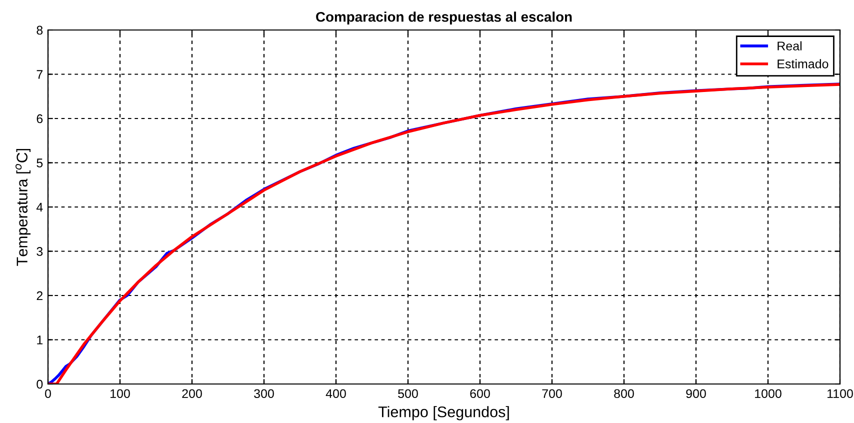 This screenshot has width=854, height=423. Describe the element at coordinates (803, 63) in the screenshot. I see `legend-label: Estimado` at that location.